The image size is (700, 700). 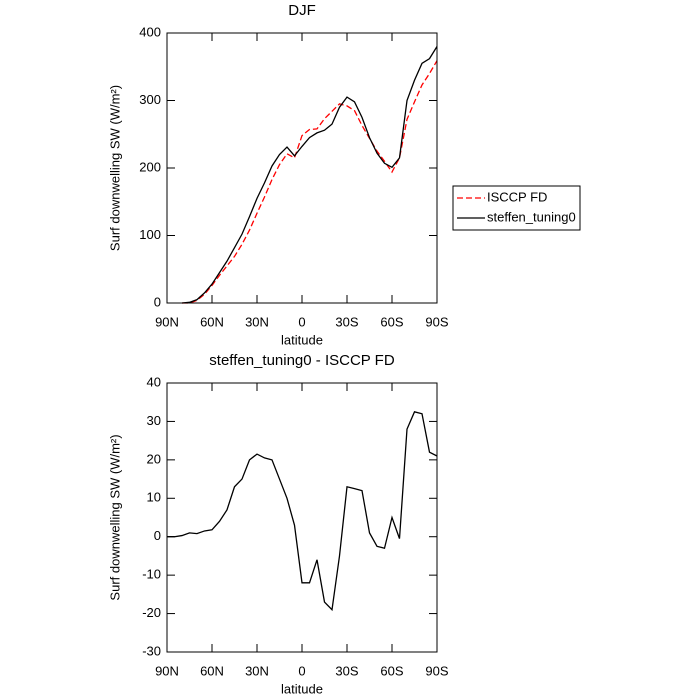 What do you see at coordinates (516, 208) in the screenshot?
I see `legend-box` at bounding box center [516, 208].